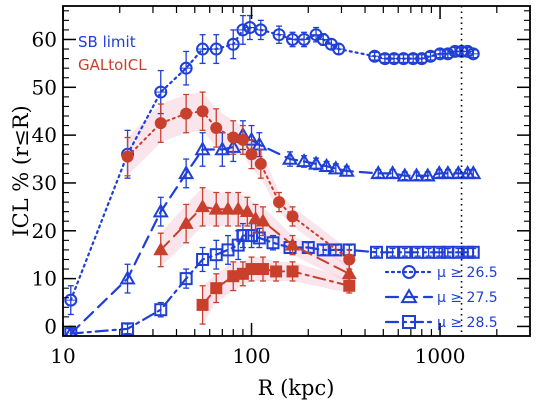  What do you see at coordinates (44, 135) in the screenshot?
I see `y-tick-label: 40` at bounding box center [44, 135].